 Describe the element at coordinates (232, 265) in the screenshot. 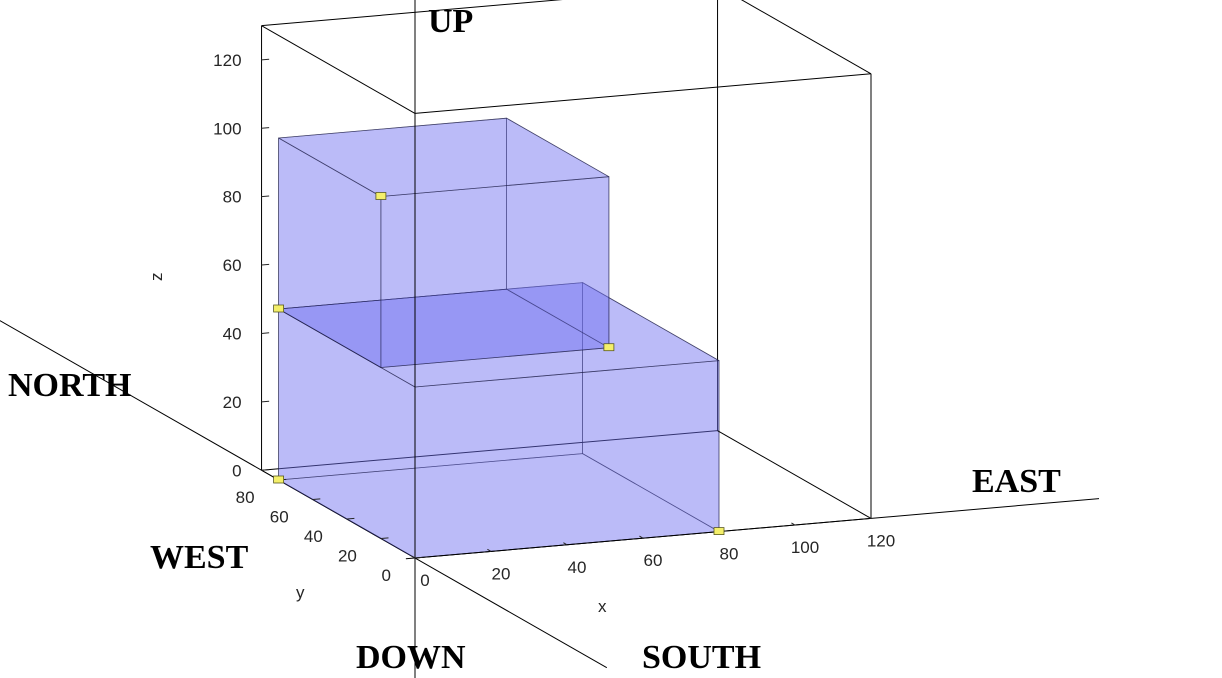

I see `z-tick-label: 60` at that location.